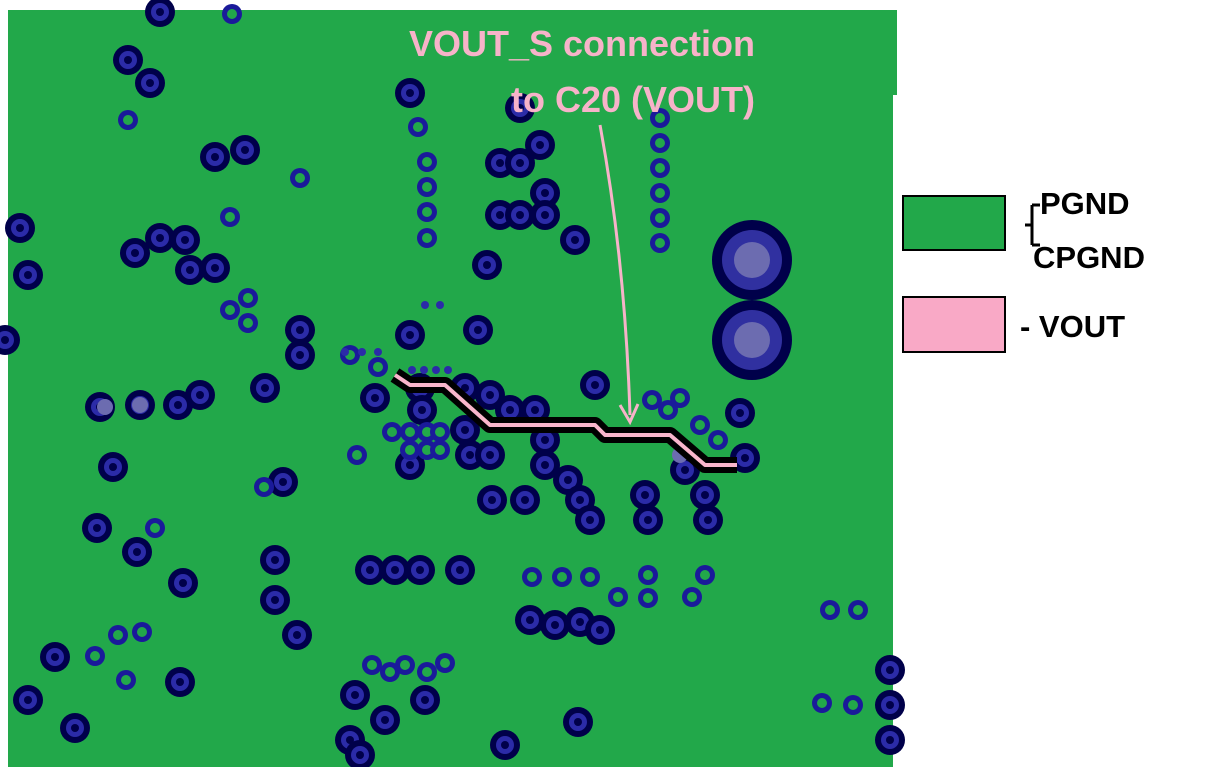  I want to click on legend-label: CPGND, so click(1089, 257).